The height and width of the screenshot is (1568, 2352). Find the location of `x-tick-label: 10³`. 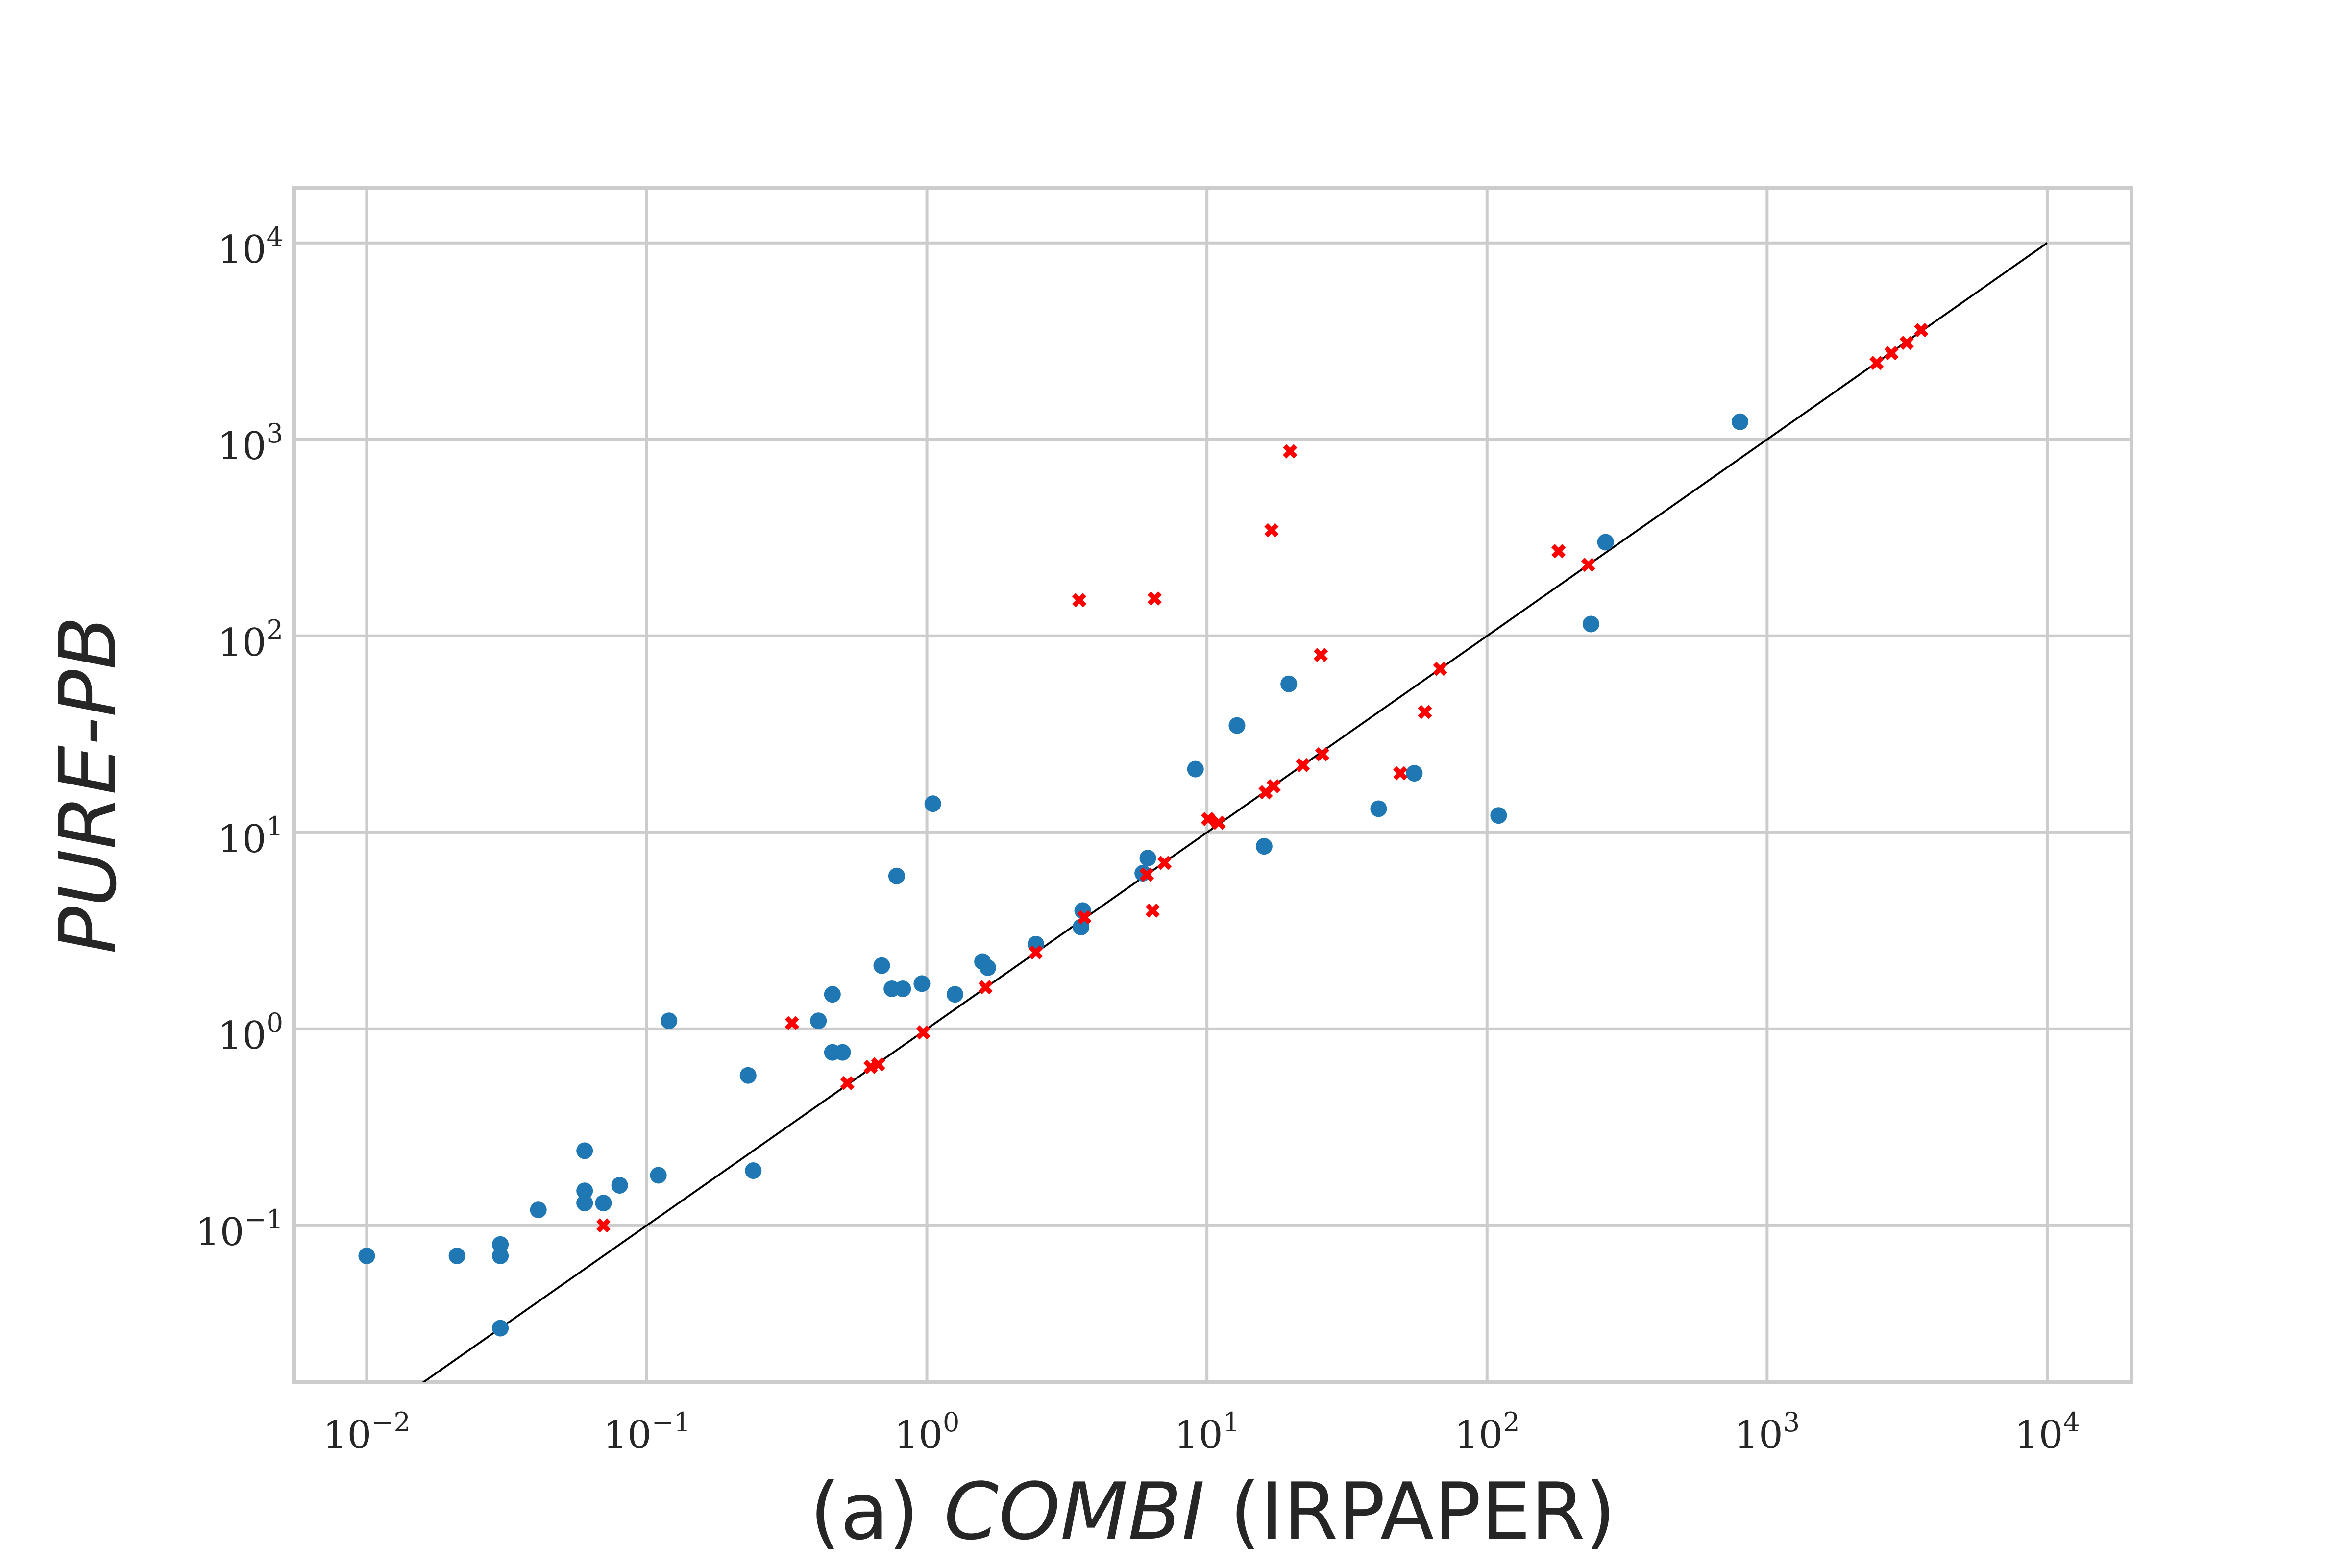

x-tick-label: 10³ is located at coordinates (1767, 1432).